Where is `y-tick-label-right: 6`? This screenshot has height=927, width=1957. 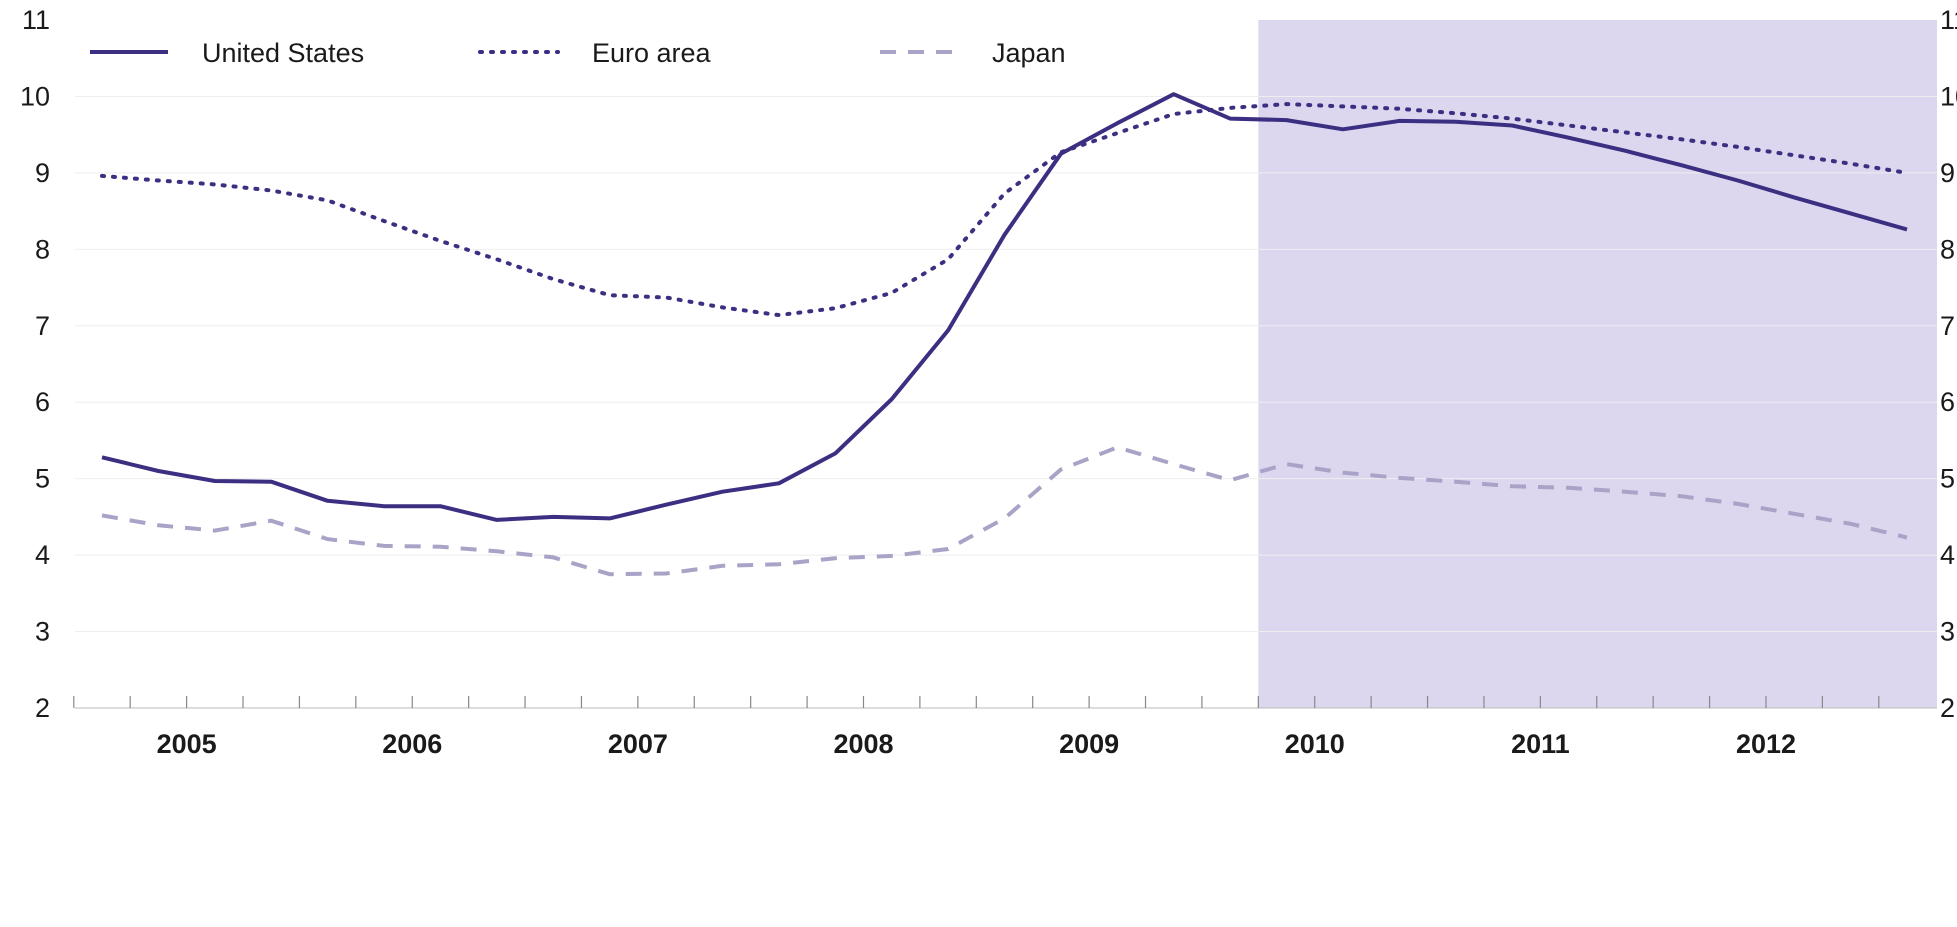
y-tick-label-right: 6 is located at coordinates (1947, 402).